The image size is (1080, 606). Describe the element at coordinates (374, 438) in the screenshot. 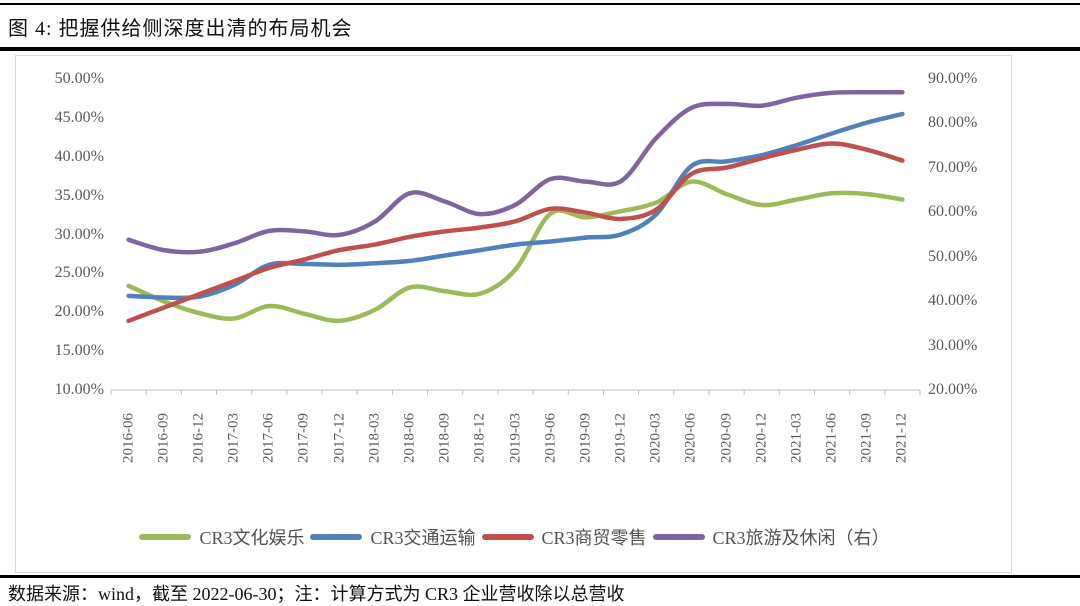

I see `x-axis-tick-label: 2018-03` at that location.